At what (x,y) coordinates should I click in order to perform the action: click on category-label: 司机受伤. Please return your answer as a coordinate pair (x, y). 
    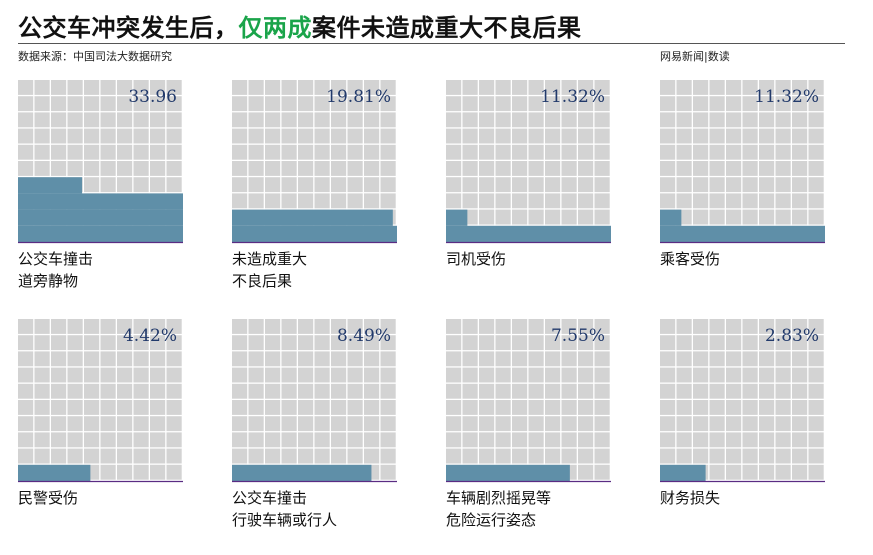
    Looking at the image, I should click on (476, 259).